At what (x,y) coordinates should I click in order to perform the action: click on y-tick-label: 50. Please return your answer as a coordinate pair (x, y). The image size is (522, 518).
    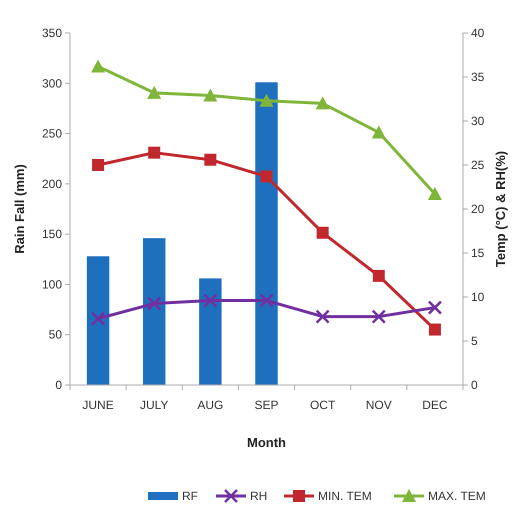
    Looking at the image, I should click on (55, 335).